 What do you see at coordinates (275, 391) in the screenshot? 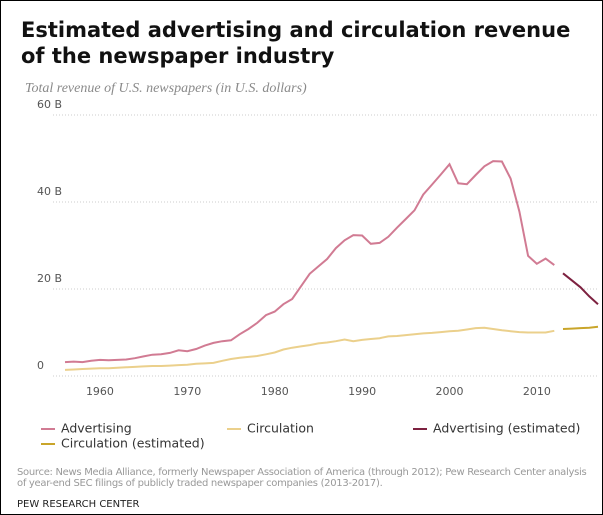
I see `x-tick-label: 1980` at bounding box center [275, 391].